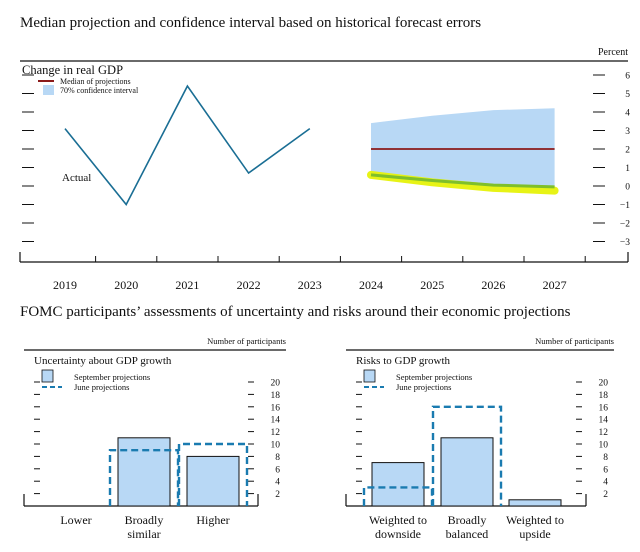  What do you see at coordinates (627, 77) in the screenshot?
I see `gdp-y-tick-label: 6` at bounding box center [627, 77].